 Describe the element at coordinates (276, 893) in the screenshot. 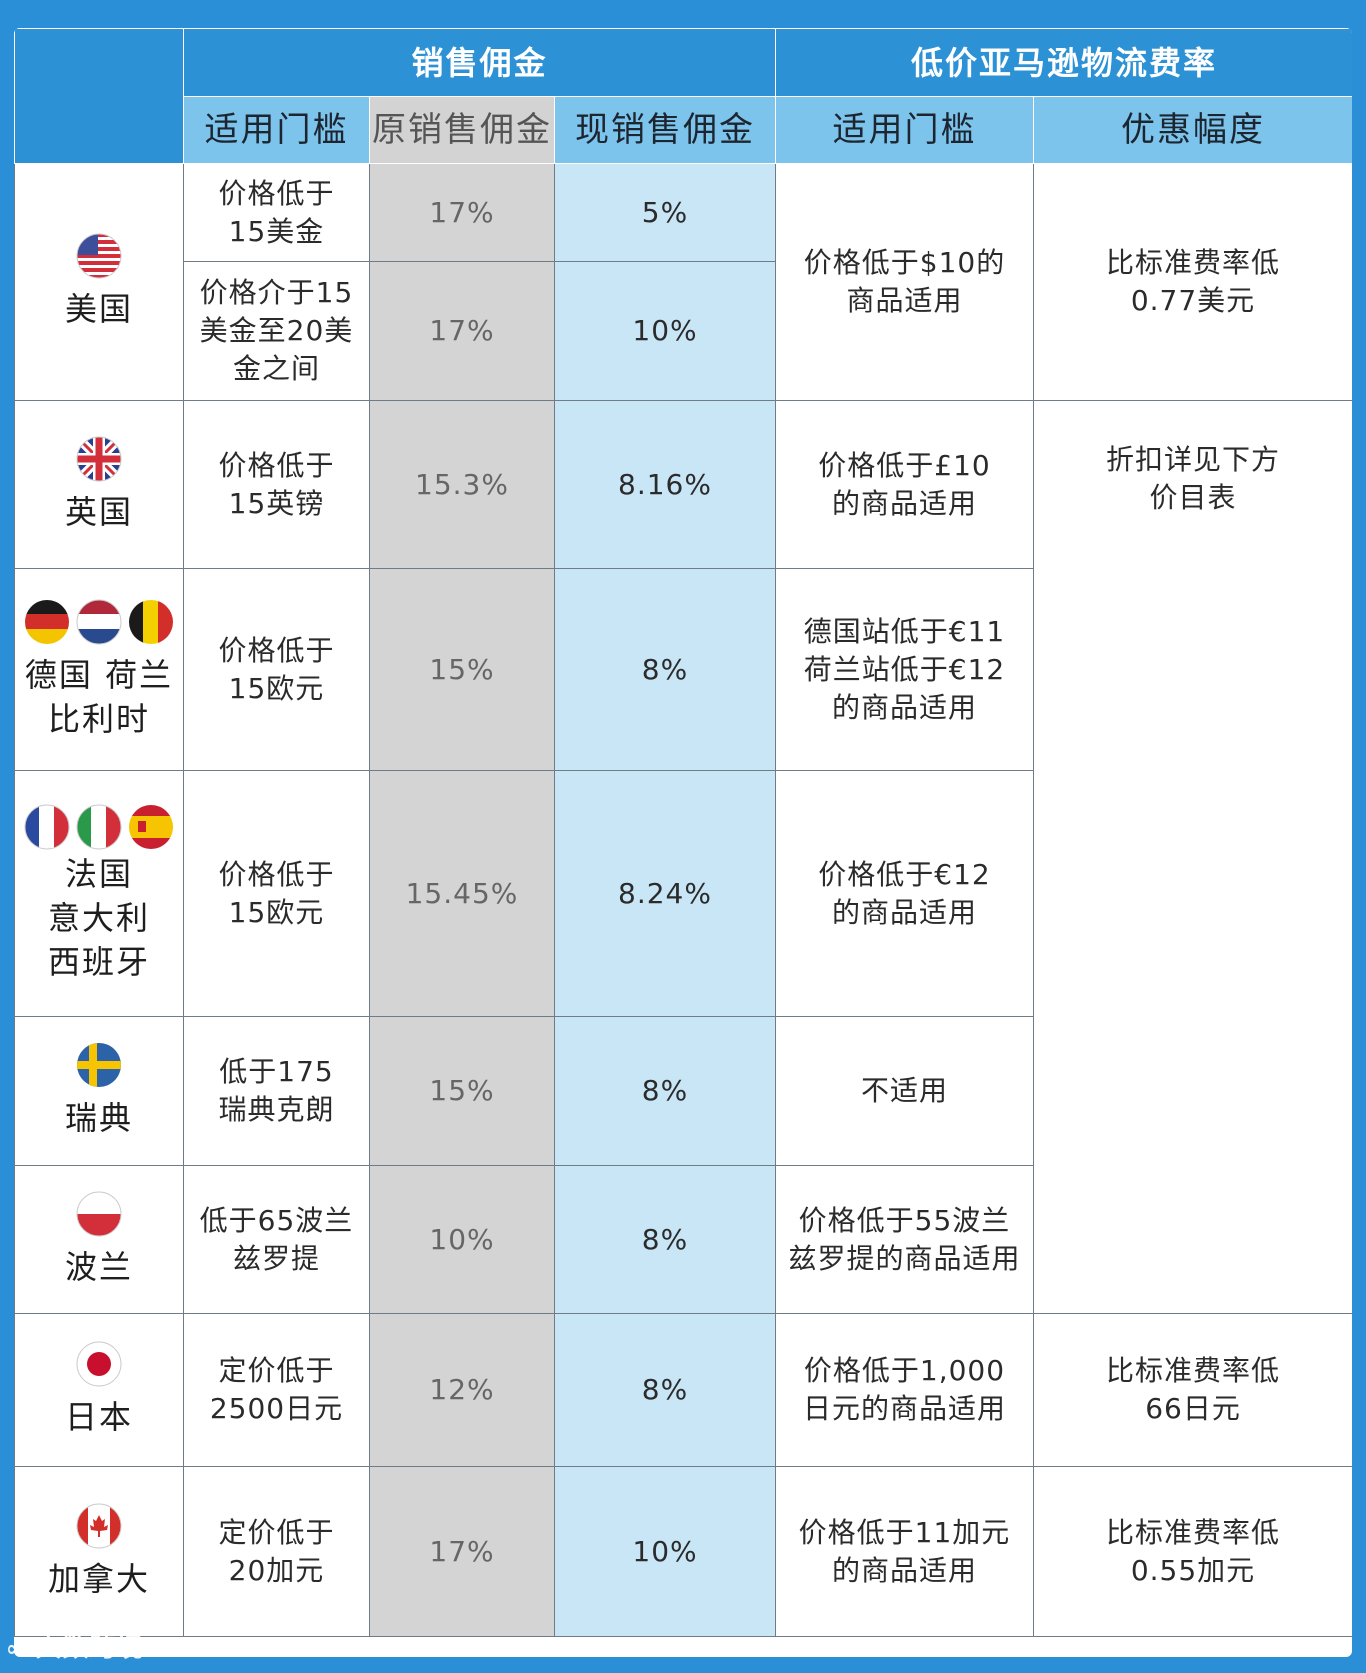

I see `fr-threshold: 价格低于 15欧元` at that location.